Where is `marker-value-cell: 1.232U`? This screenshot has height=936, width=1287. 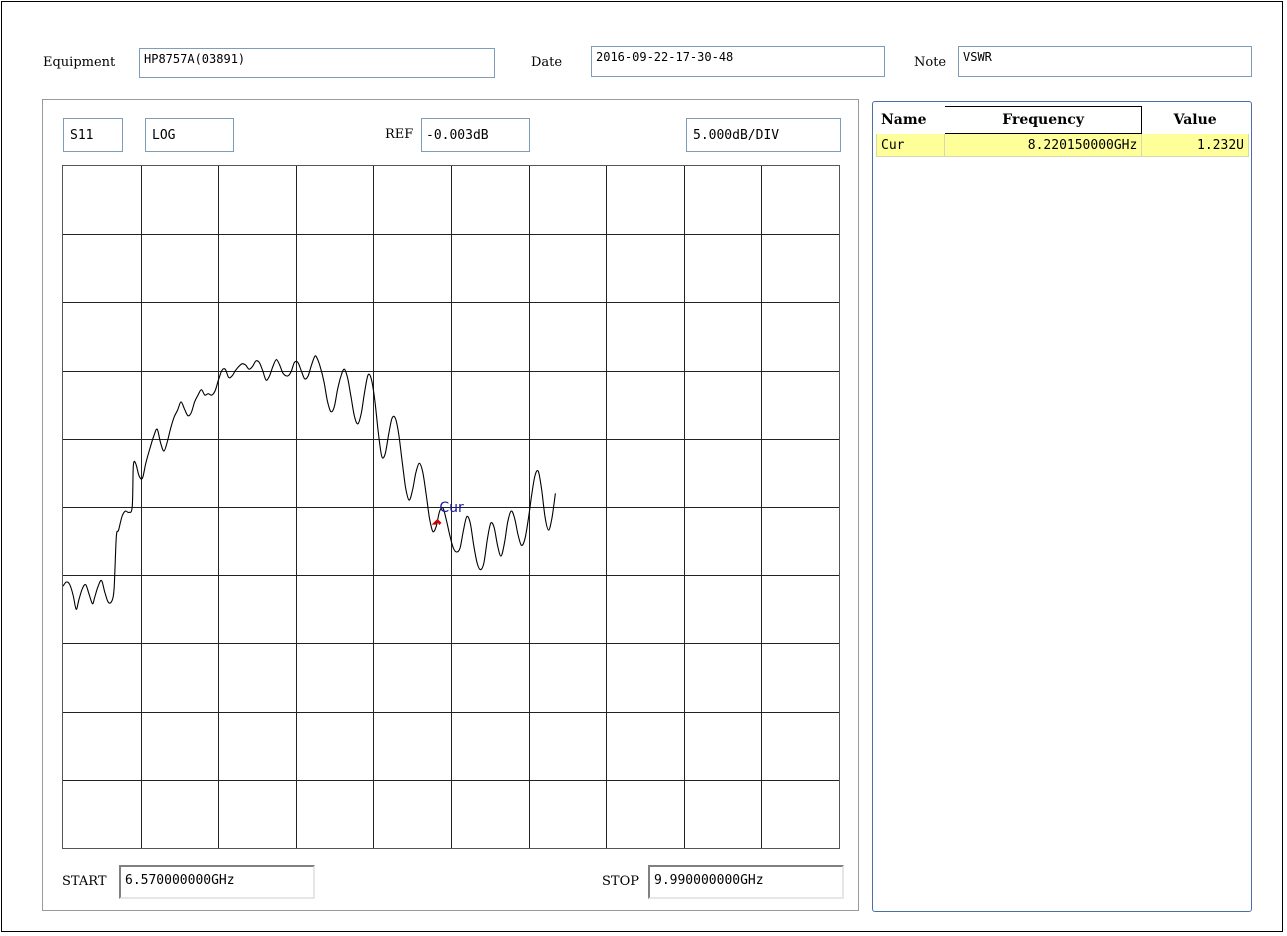 marker-value-cell: 1.232U is located at coordinates (1195, 145).